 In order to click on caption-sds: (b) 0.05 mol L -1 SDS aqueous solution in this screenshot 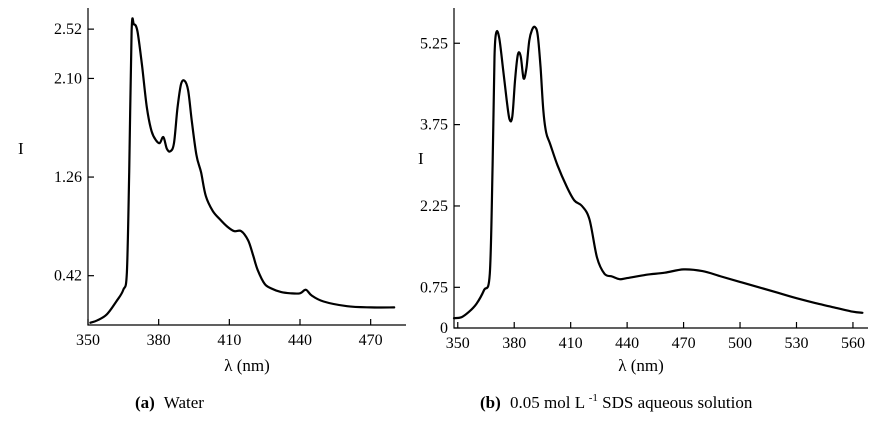, I will do `click(616, 399)`.